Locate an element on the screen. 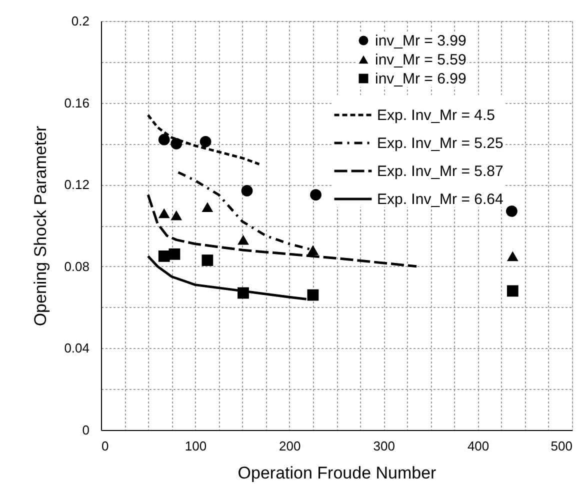 This screenshot has width=587, height=495. x-tick-label: 100 is located at coordinates (195, 446).